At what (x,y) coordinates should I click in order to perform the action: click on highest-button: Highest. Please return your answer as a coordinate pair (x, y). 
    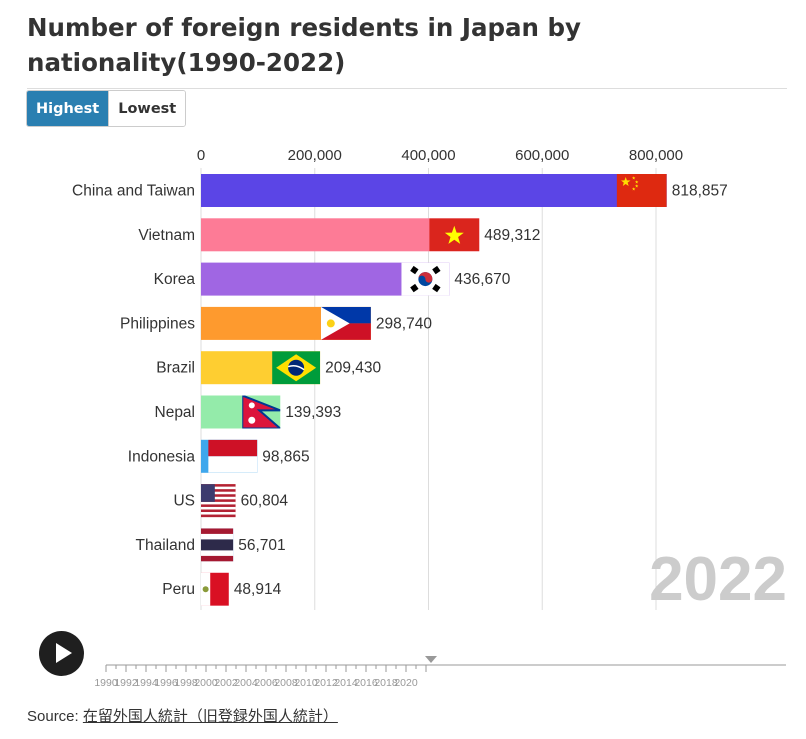
    Looking at the image, I should click on (68, 108).